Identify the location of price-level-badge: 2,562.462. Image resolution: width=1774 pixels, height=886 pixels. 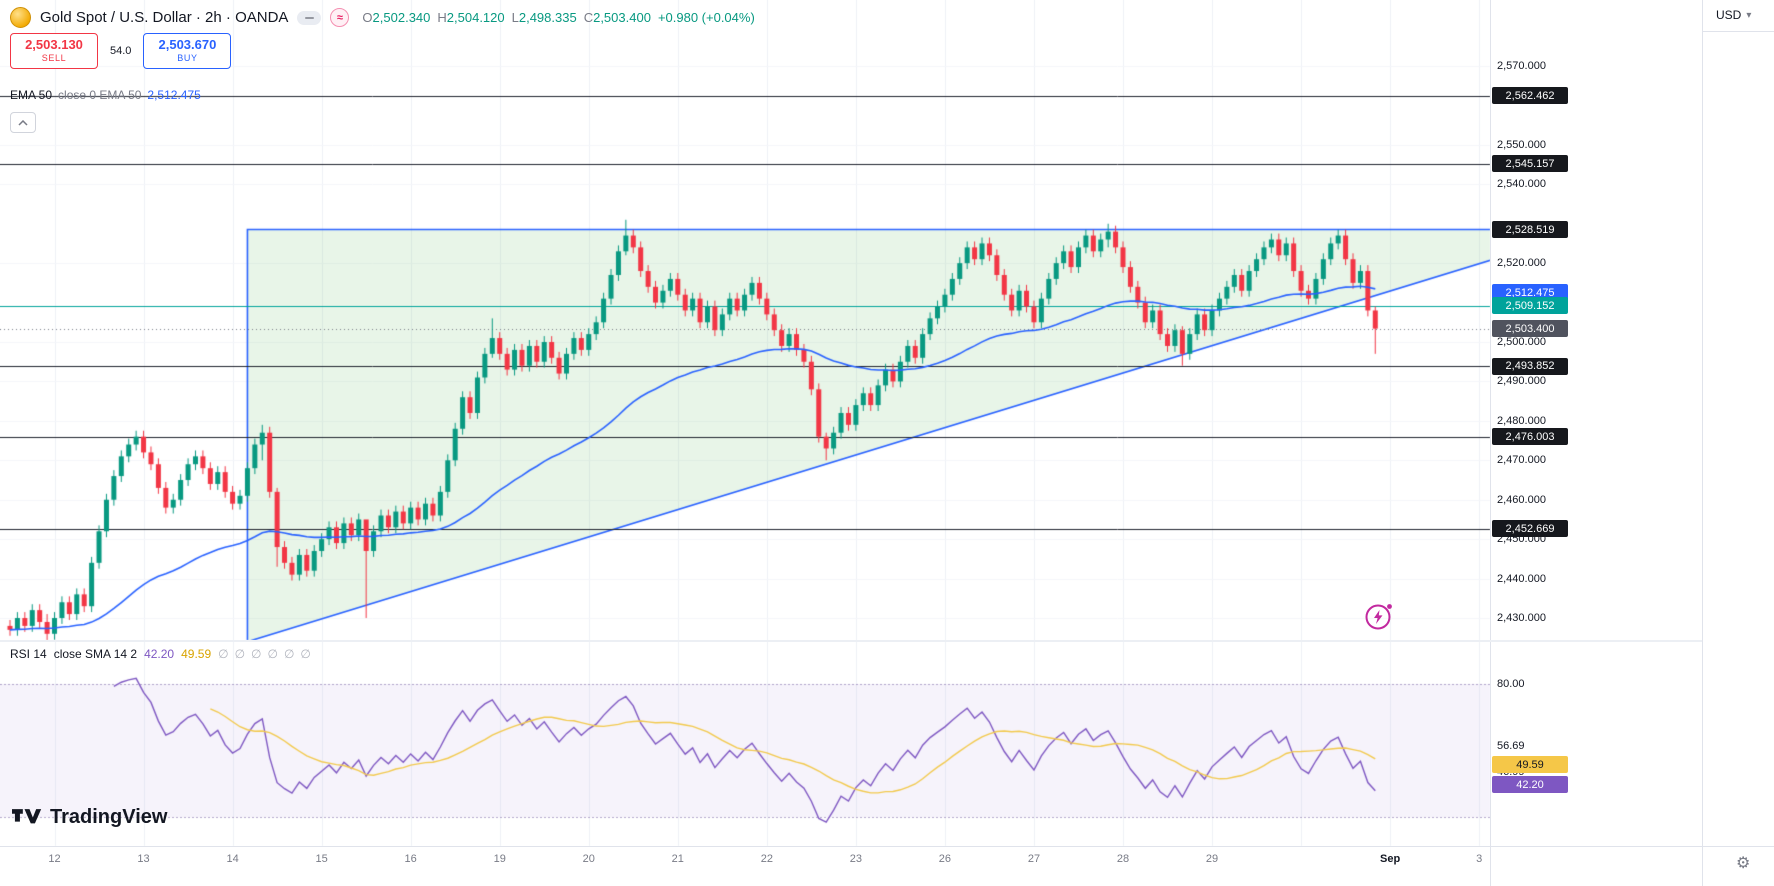
(1530, 96).